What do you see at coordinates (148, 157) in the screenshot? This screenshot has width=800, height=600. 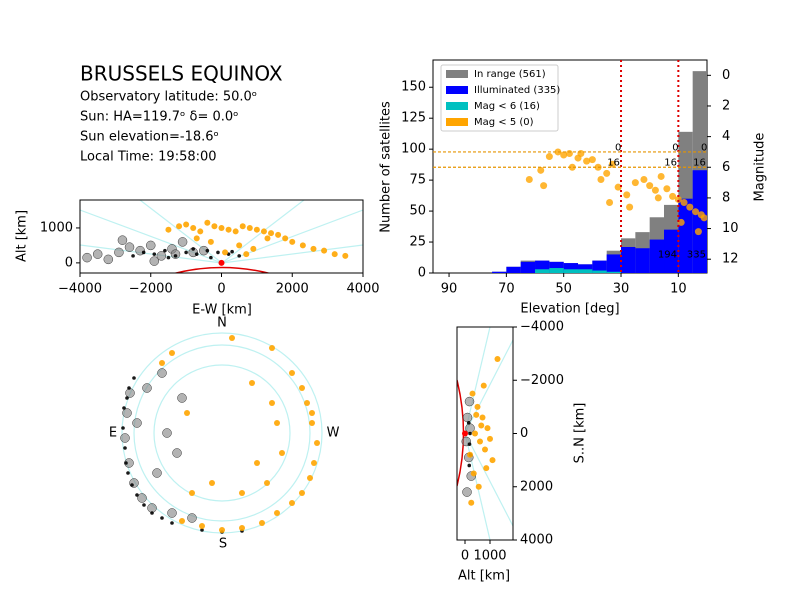 I see `info-line: Local Time: 19:58:00` at bounding box center [148, 157].